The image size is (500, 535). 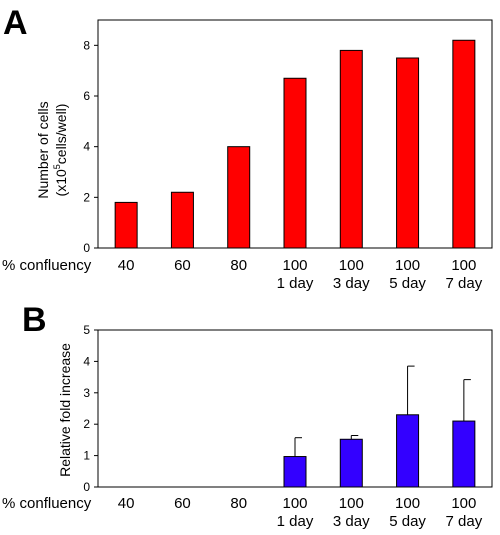 What do you see at coordinates (47, 265) in the screenshot?
I see `panel-a-row-label: % confluency` at bounding box center [47, 265].